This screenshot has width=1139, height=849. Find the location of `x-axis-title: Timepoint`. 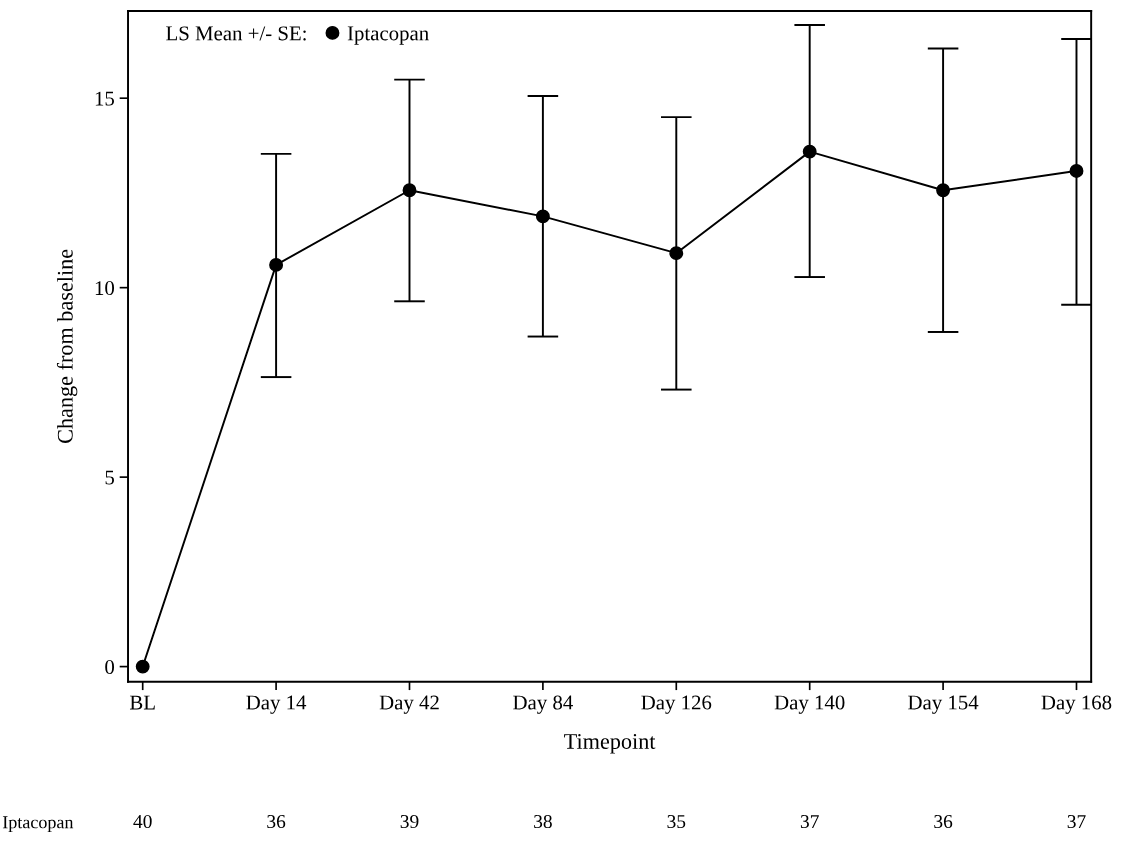

x-axis-title: Timepoint is located at coordinates (610, 743).